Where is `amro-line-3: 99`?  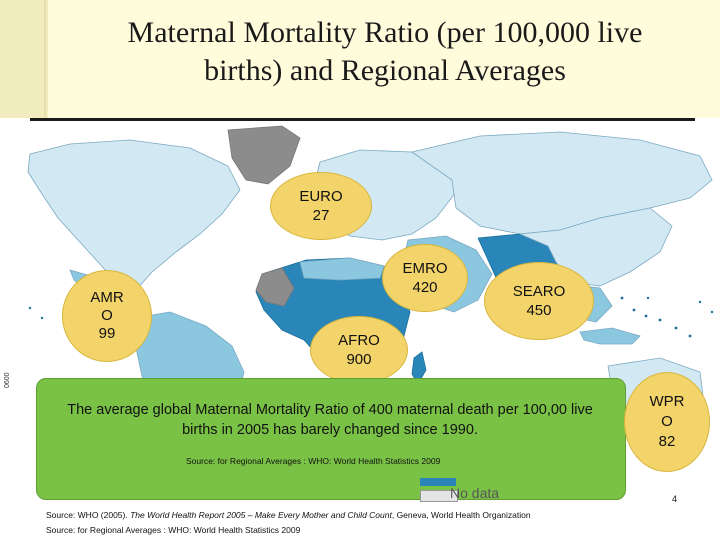
amro-line-3: 99 is located at coordinates (107, 333).